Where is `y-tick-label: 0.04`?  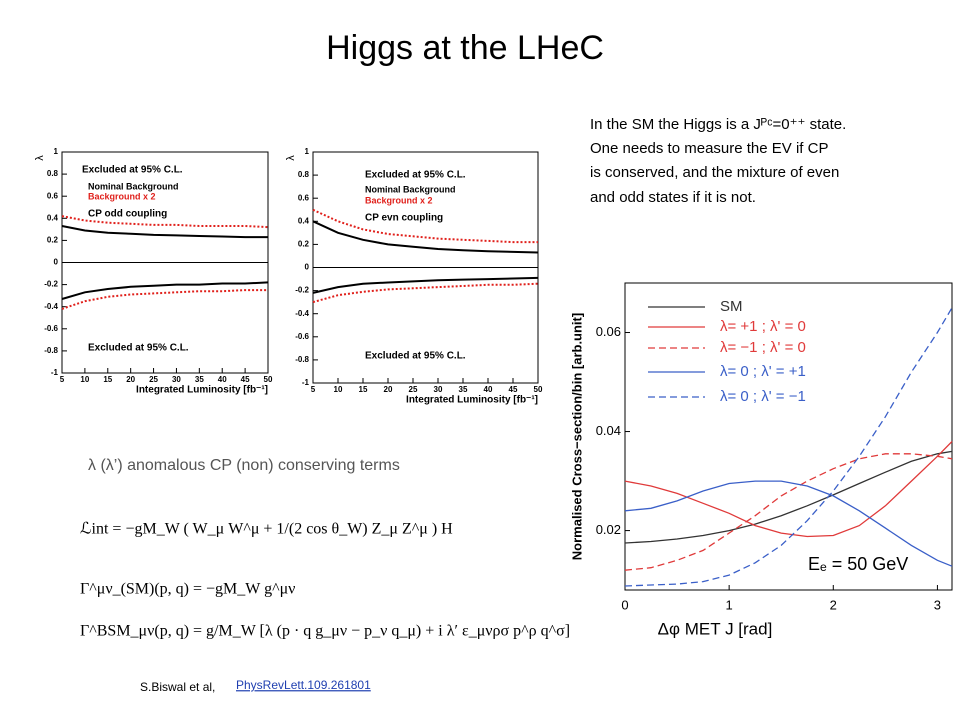 y-tick-label: 0.04 is located at coordinates (608, 430).